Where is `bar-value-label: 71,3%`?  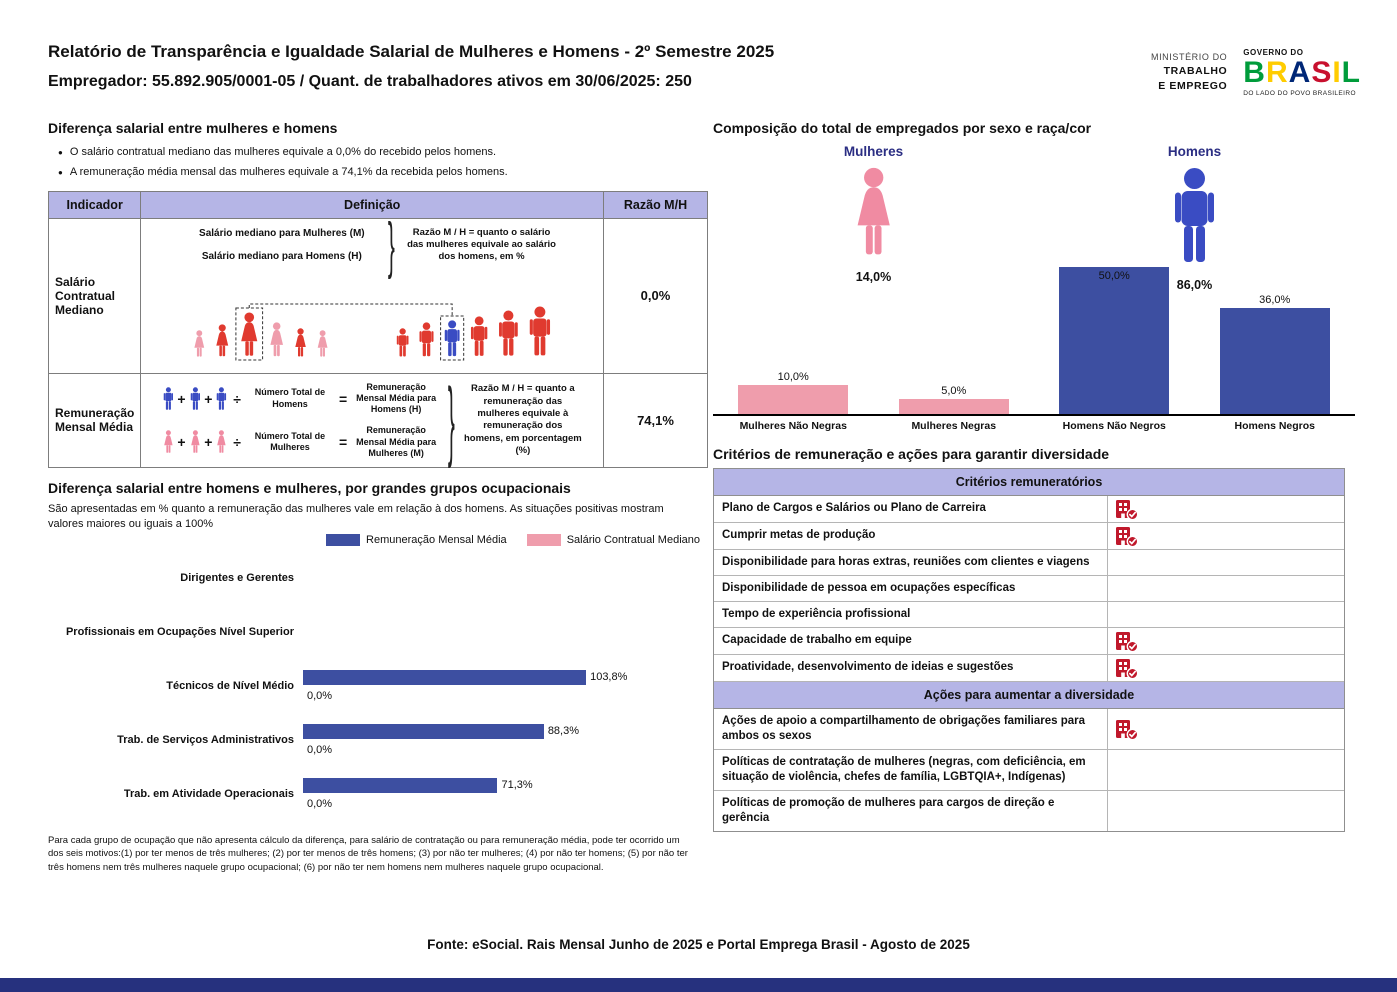 bar-value-label: 71,3% is located at coordinates (517, 785).